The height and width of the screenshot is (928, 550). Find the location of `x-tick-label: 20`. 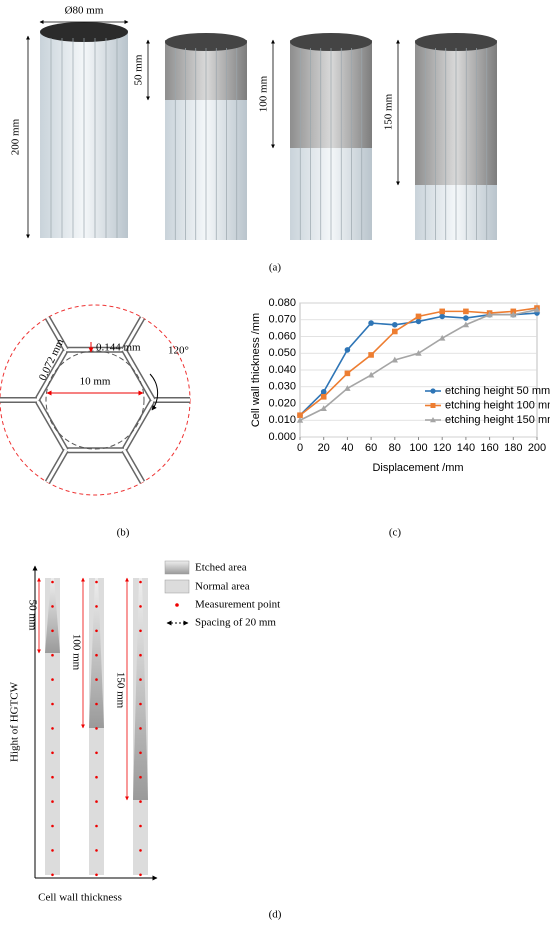

x-tick-label: 20 is located at coordinates (324, 448).